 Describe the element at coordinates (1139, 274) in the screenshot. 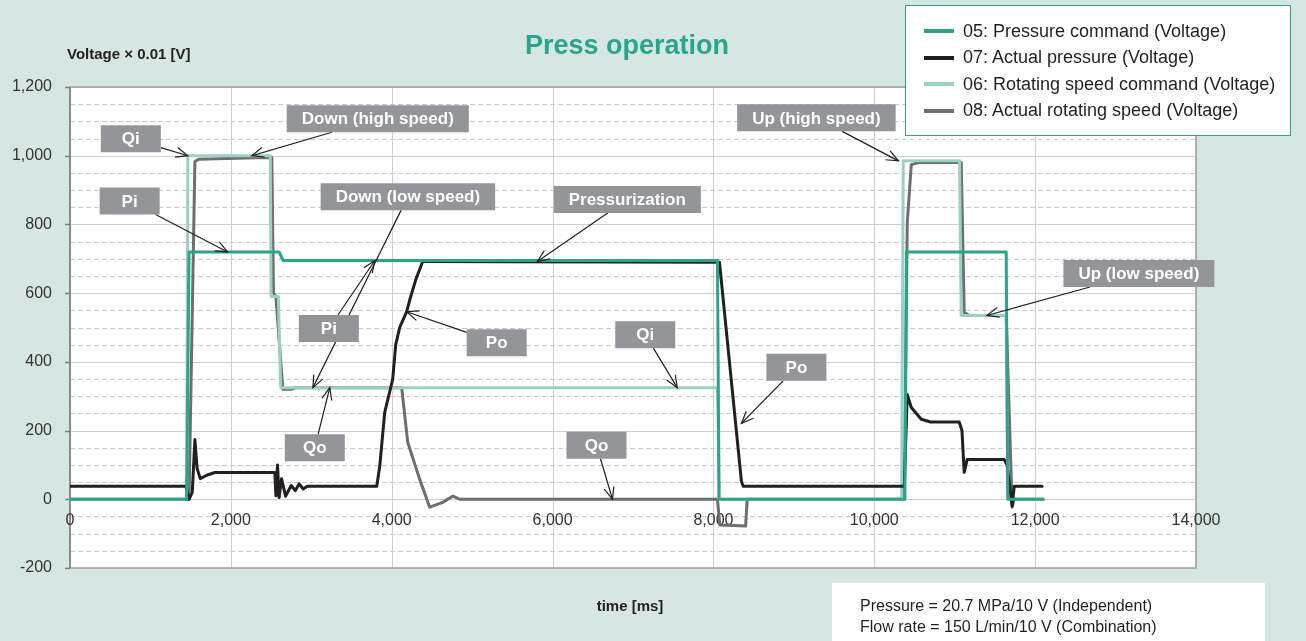

I see `annotation: Up (low speed)` at that location.